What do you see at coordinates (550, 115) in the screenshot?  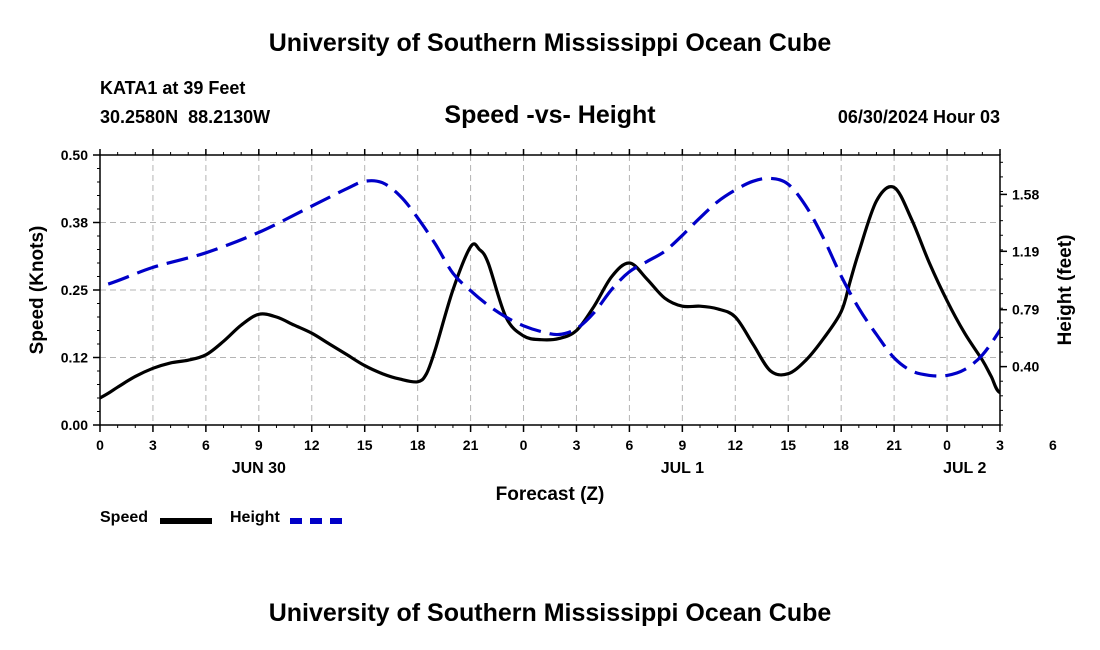 I see `chart-title: Speed -vs- Height` at bounding box center [550, 115].